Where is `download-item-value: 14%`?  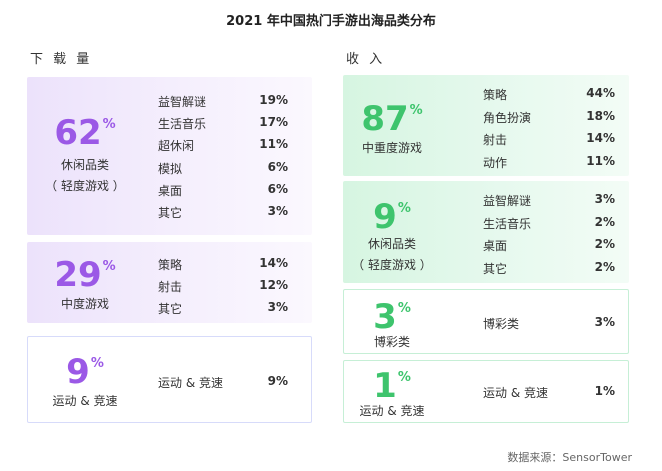
download-item-value: 14% is located at coordinates (273, 263).